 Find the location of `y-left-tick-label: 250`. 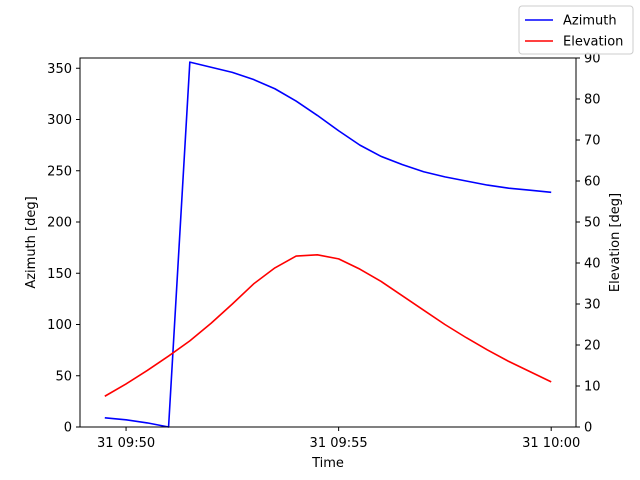

y-left-tick-label: 250 is located at coordinates (59, 171).